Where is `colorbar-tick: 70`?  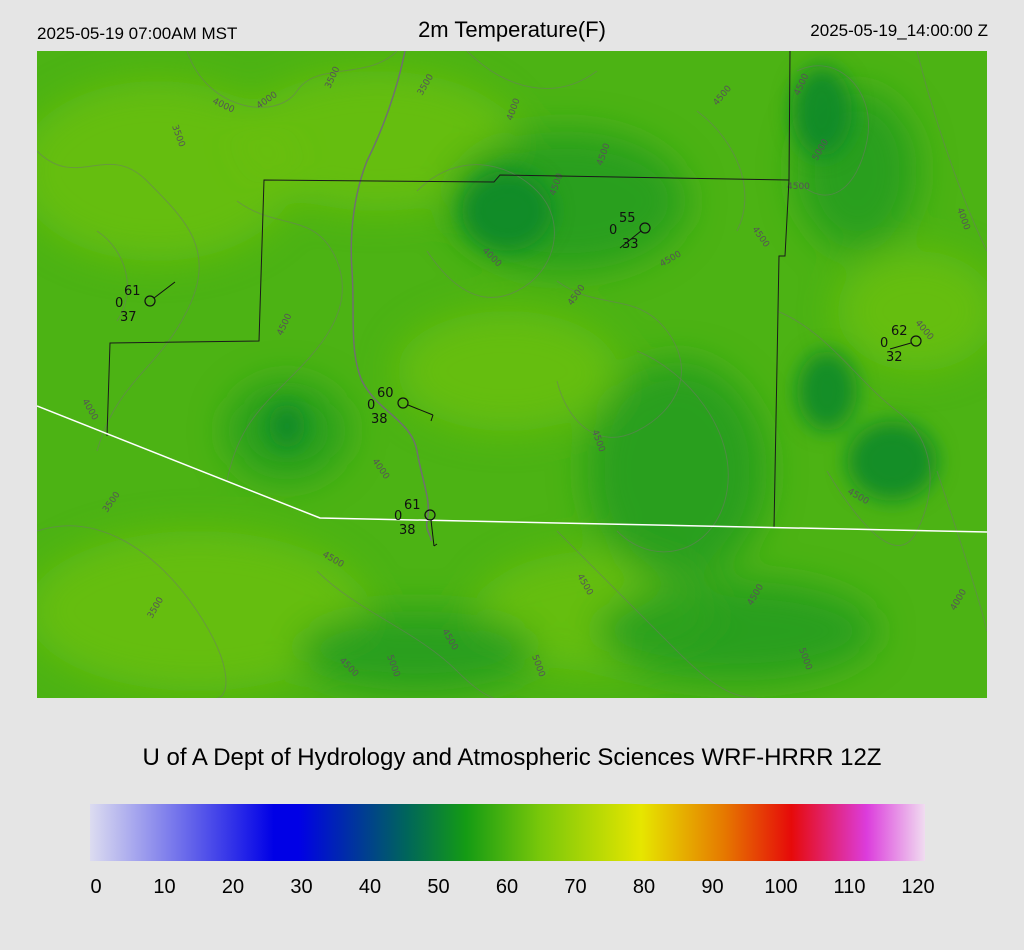
colorbar-tick: 70 is located at coordinates (575, 887).